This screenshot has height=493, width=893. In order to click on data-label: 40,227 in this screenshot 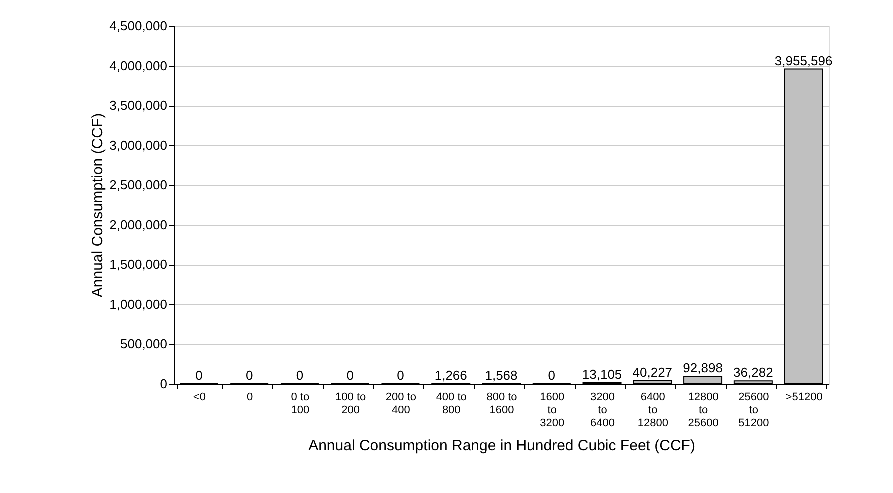, I will do `click(652, 372)`.